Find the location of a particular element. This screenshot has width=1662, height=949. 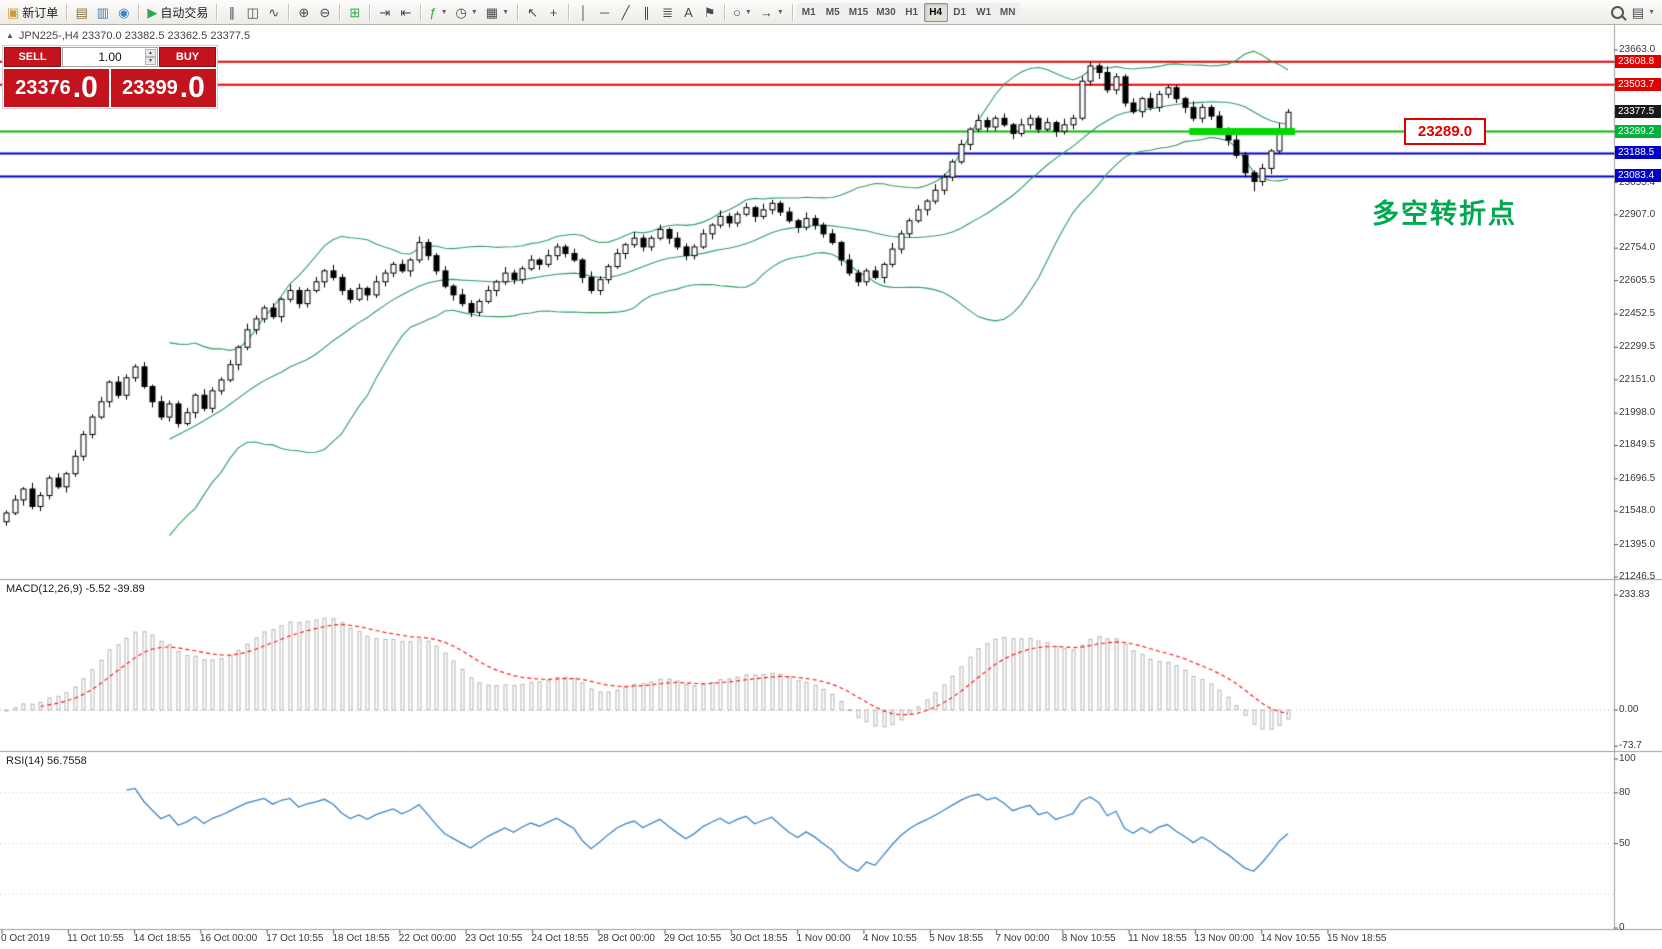

autotrading-button-icon: ▶ is located at coordinates (152, 12).